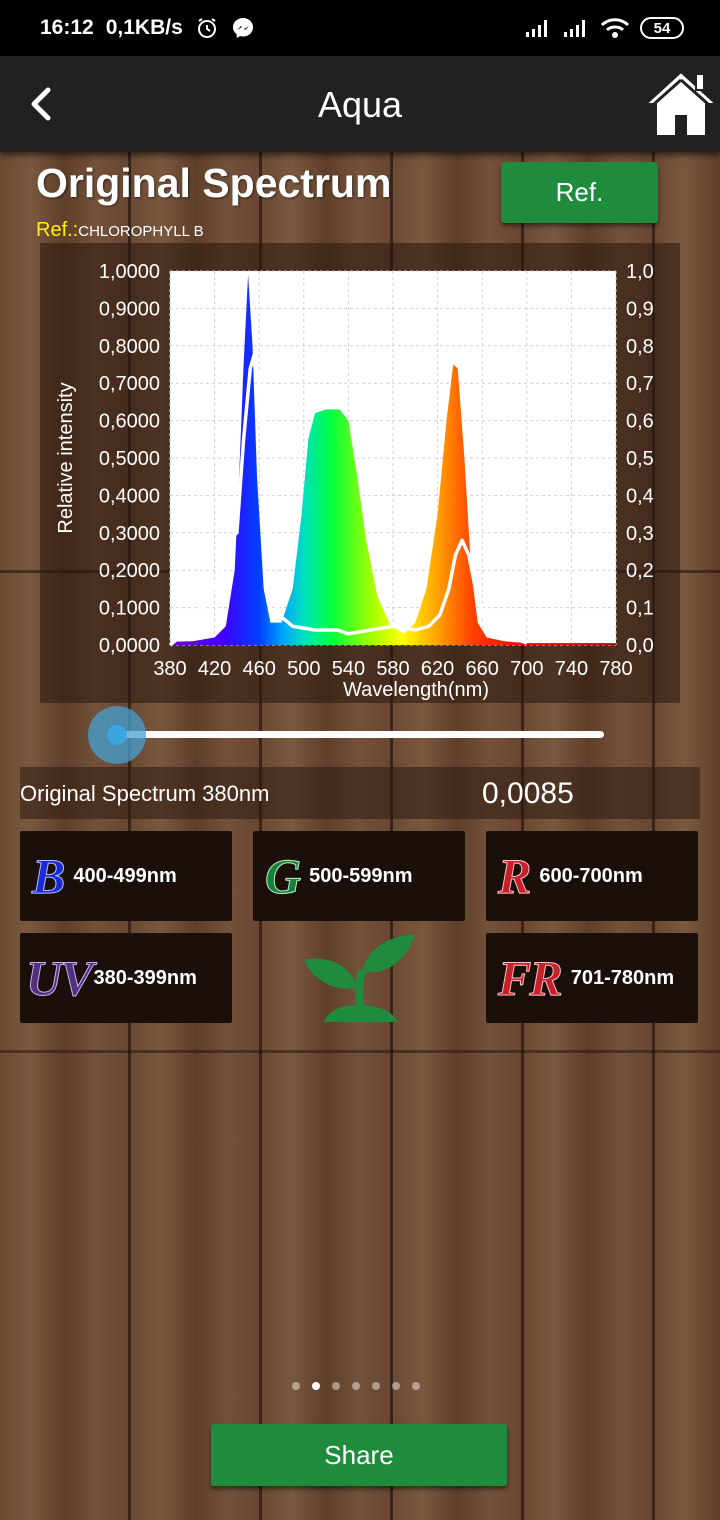 This screenshot has height=1520, width=720. What do you see at coordinates (348, 669) in the screenshot?
I see `x-tick-label: 540` at bounding box center [348, 669].